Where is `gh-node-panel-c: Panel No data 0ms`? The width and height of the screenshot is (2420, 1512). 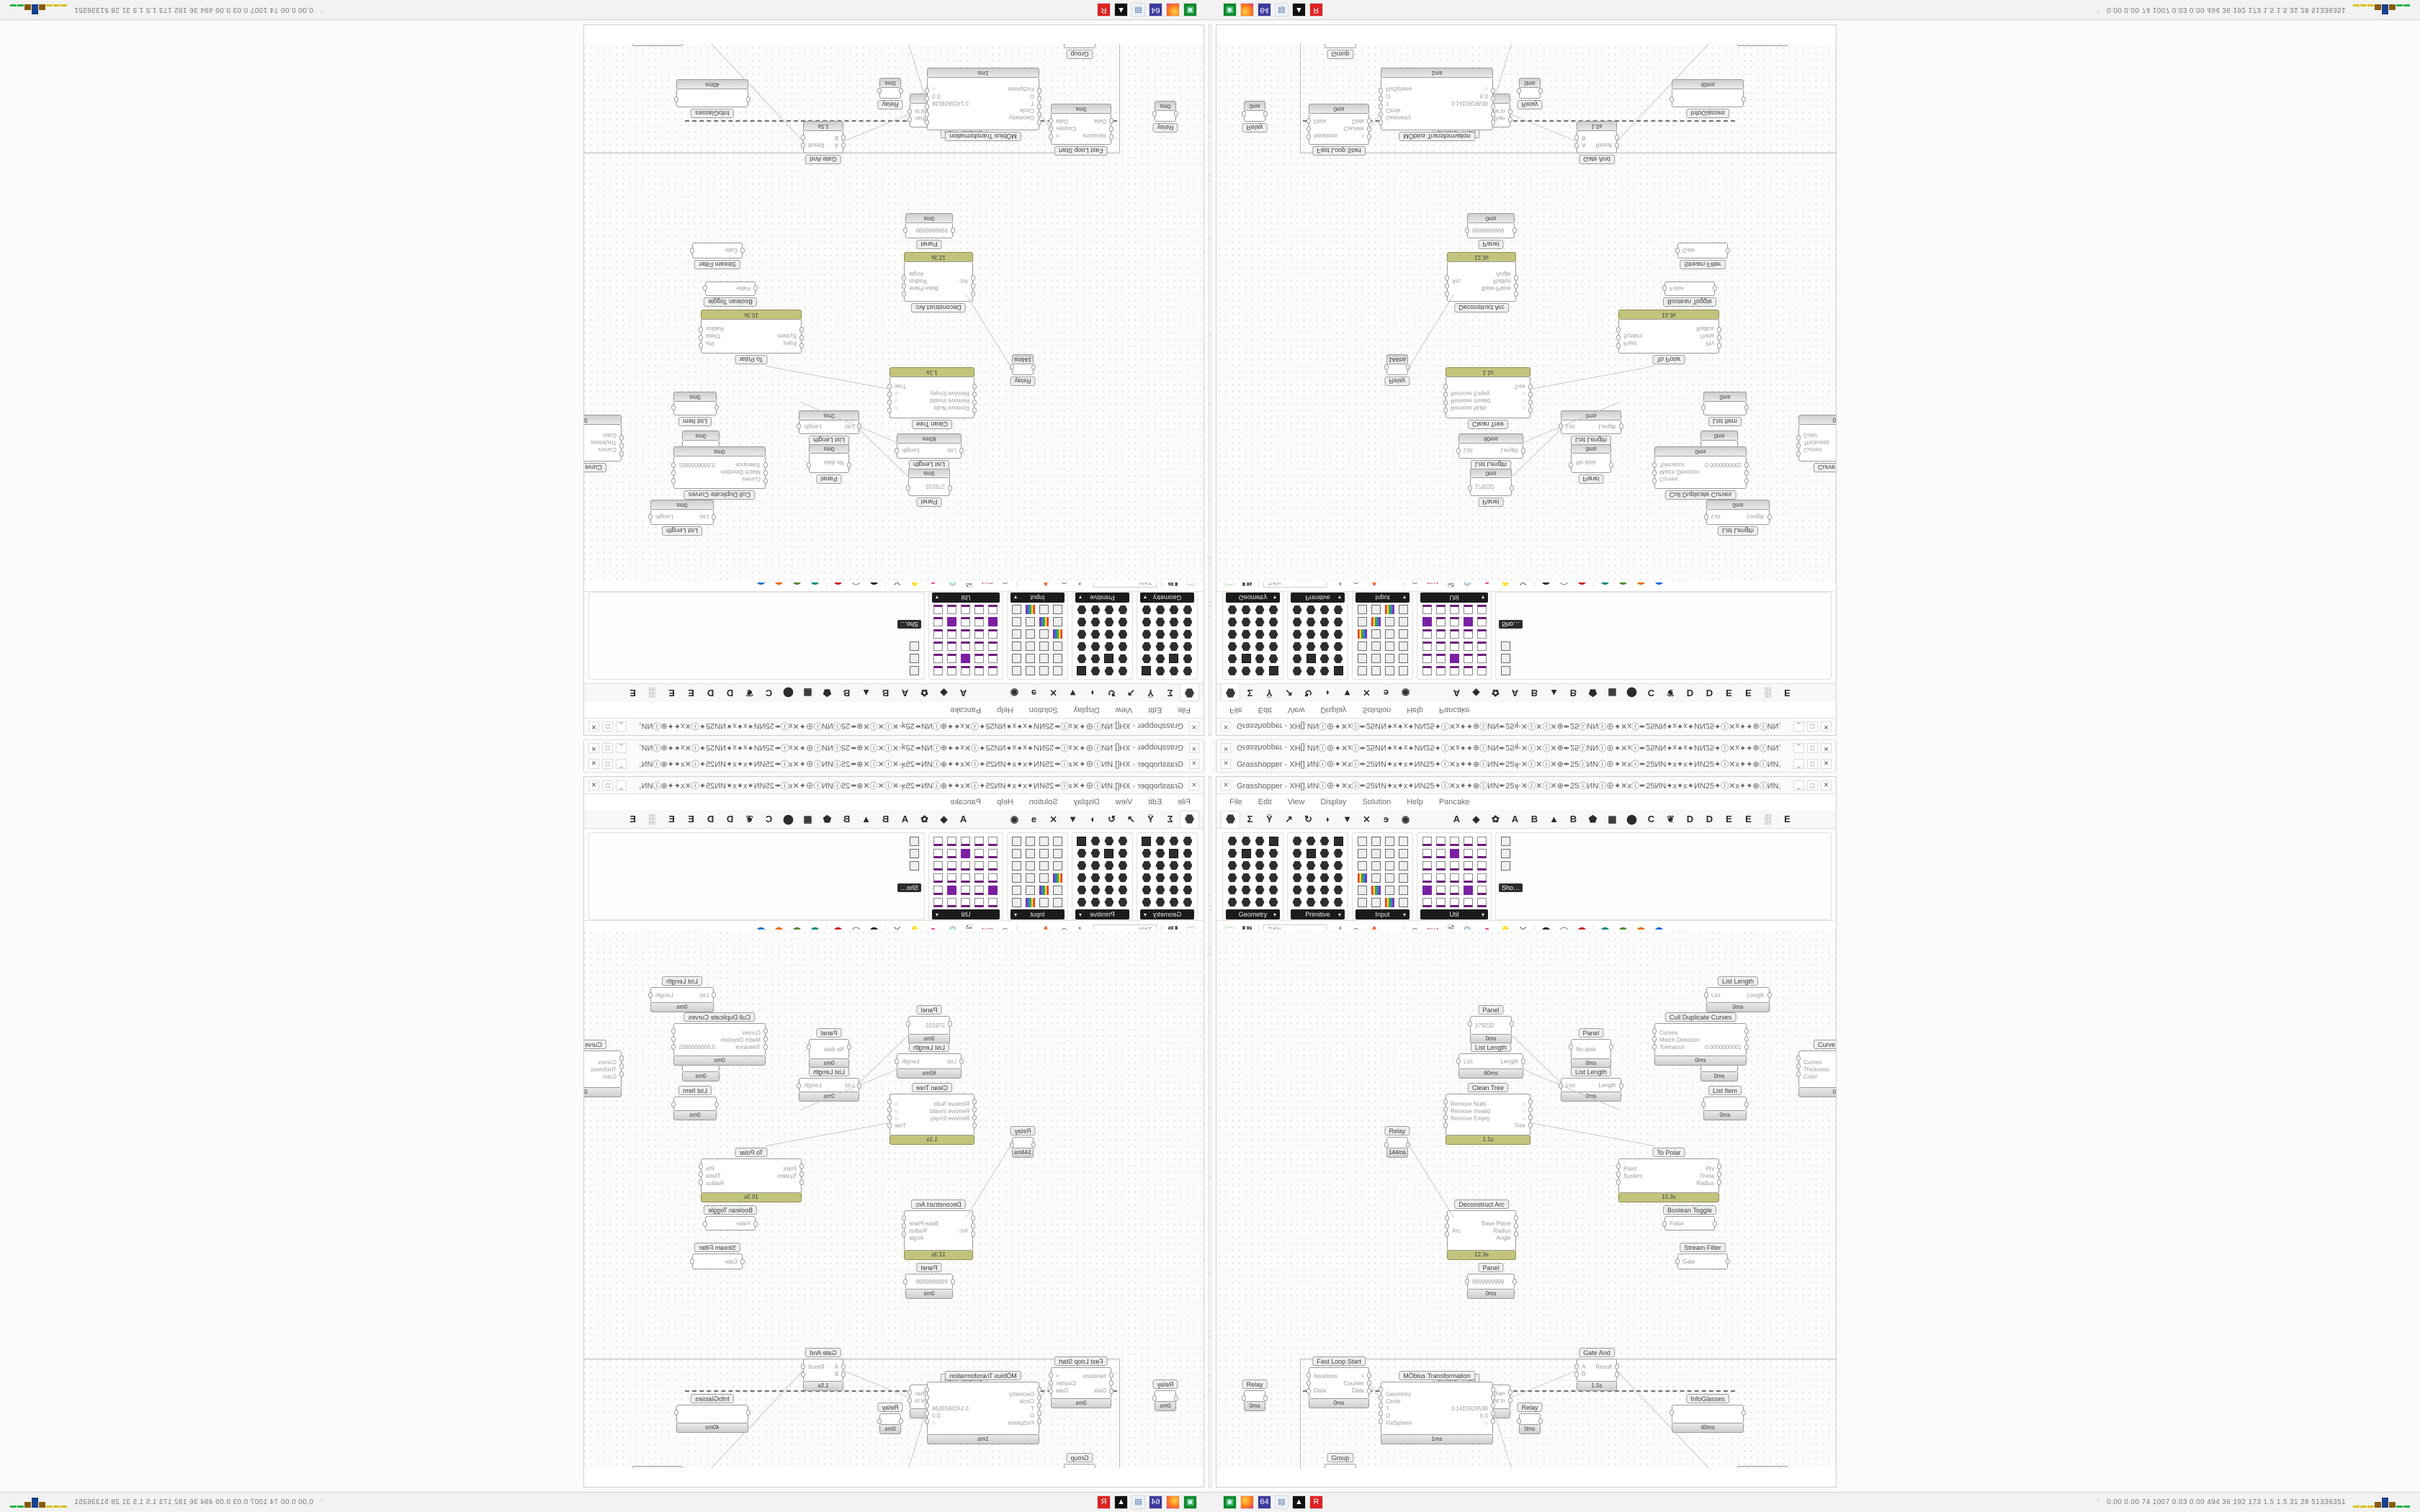
gh-node-panel-c: Panel No data 0ms is located at coordinates (1591, 458).